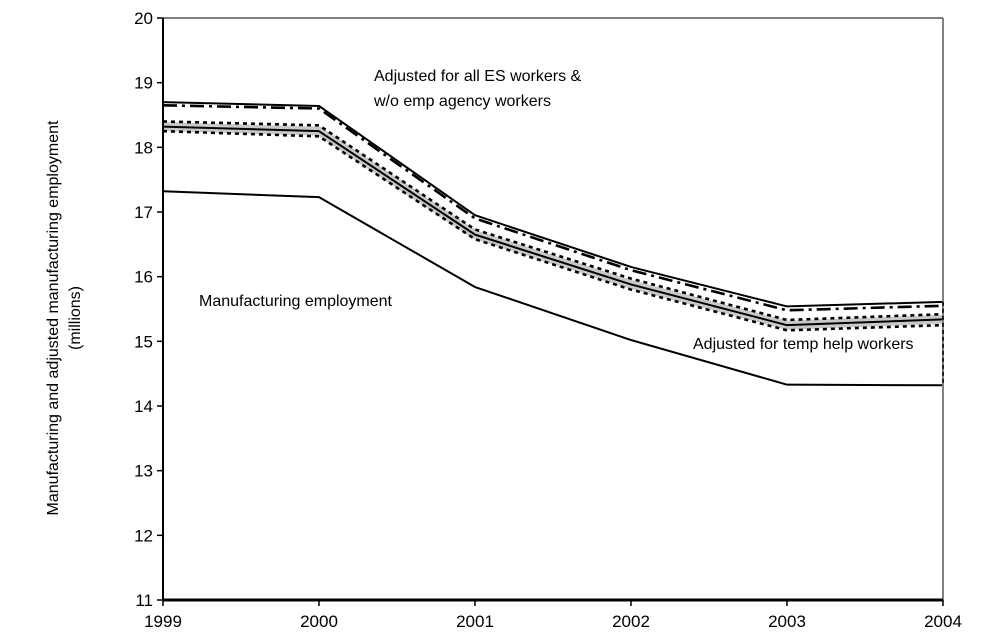  What do you see at coordinates (143, 406) in the screenshot?
I see `y-tick-label-14: 14` at bounding box center [143, 406].